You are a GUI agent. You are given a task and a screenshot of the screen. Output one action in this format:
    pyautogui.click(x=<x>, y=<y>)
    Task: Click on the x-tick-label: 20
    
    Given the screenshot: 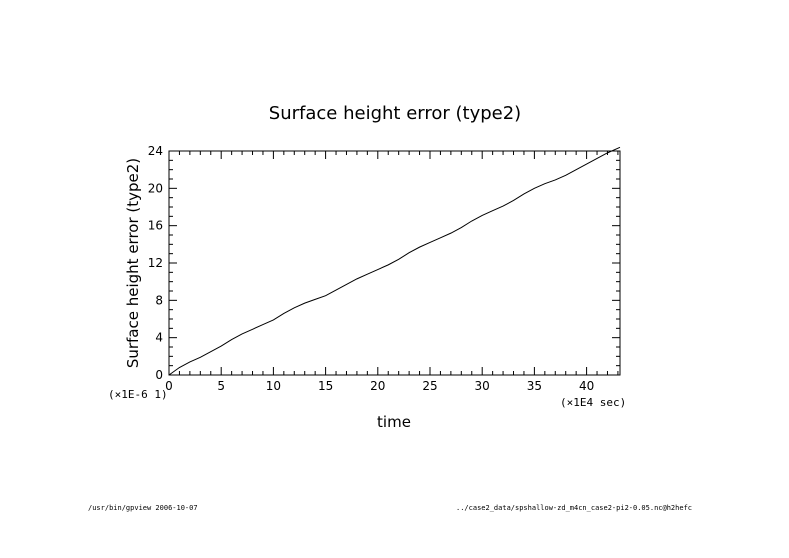 What is the action you would take?
    pyautogui.click(x=377, y=386)
    